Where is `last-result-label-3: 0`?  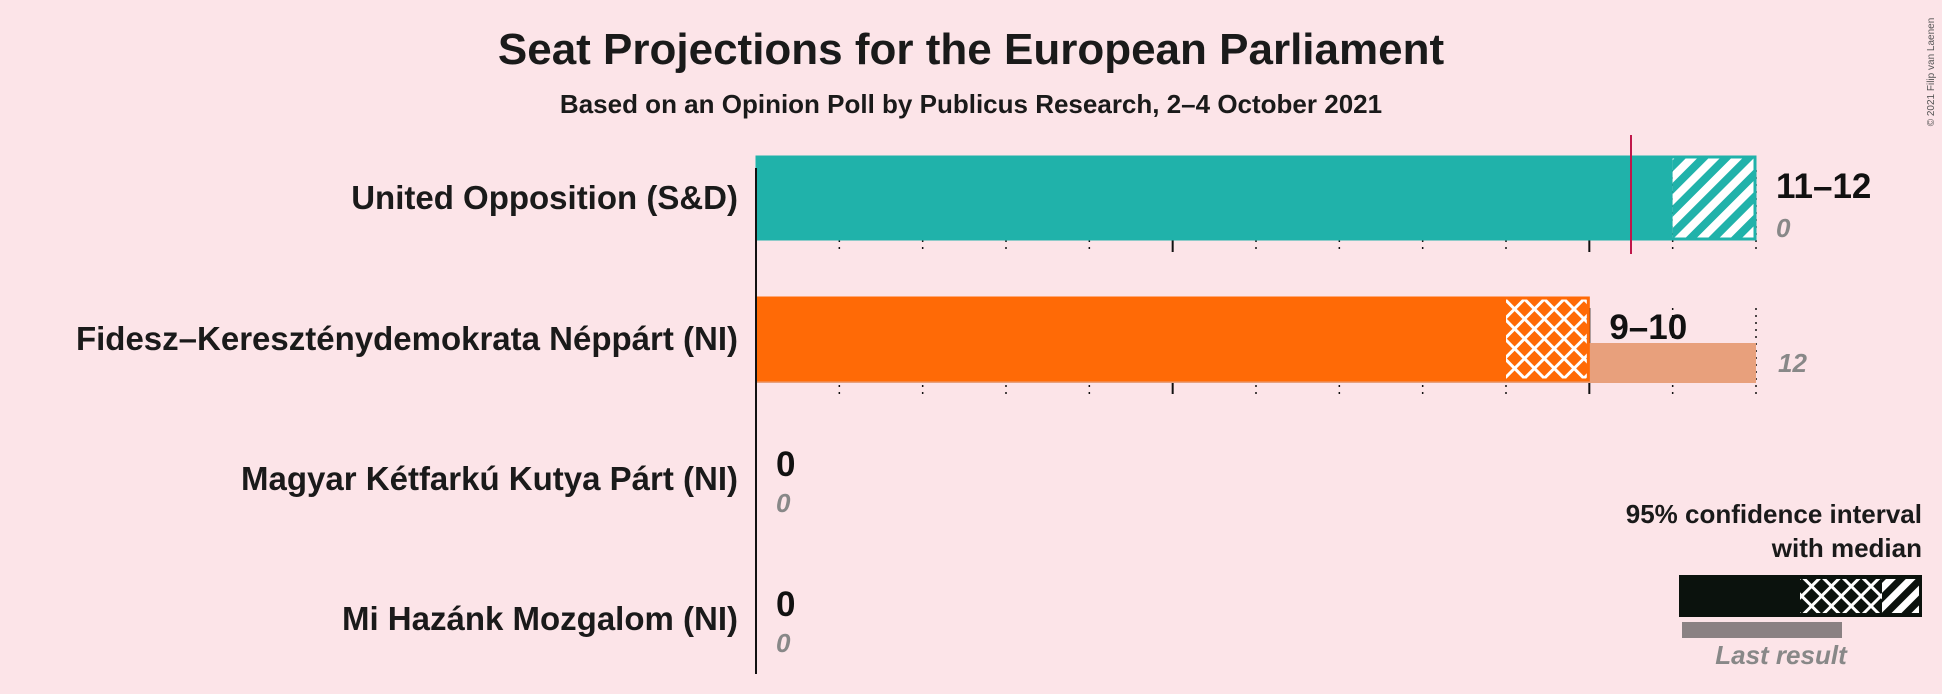
last-result-label-3: 0 is located at coordinates (783, 643).